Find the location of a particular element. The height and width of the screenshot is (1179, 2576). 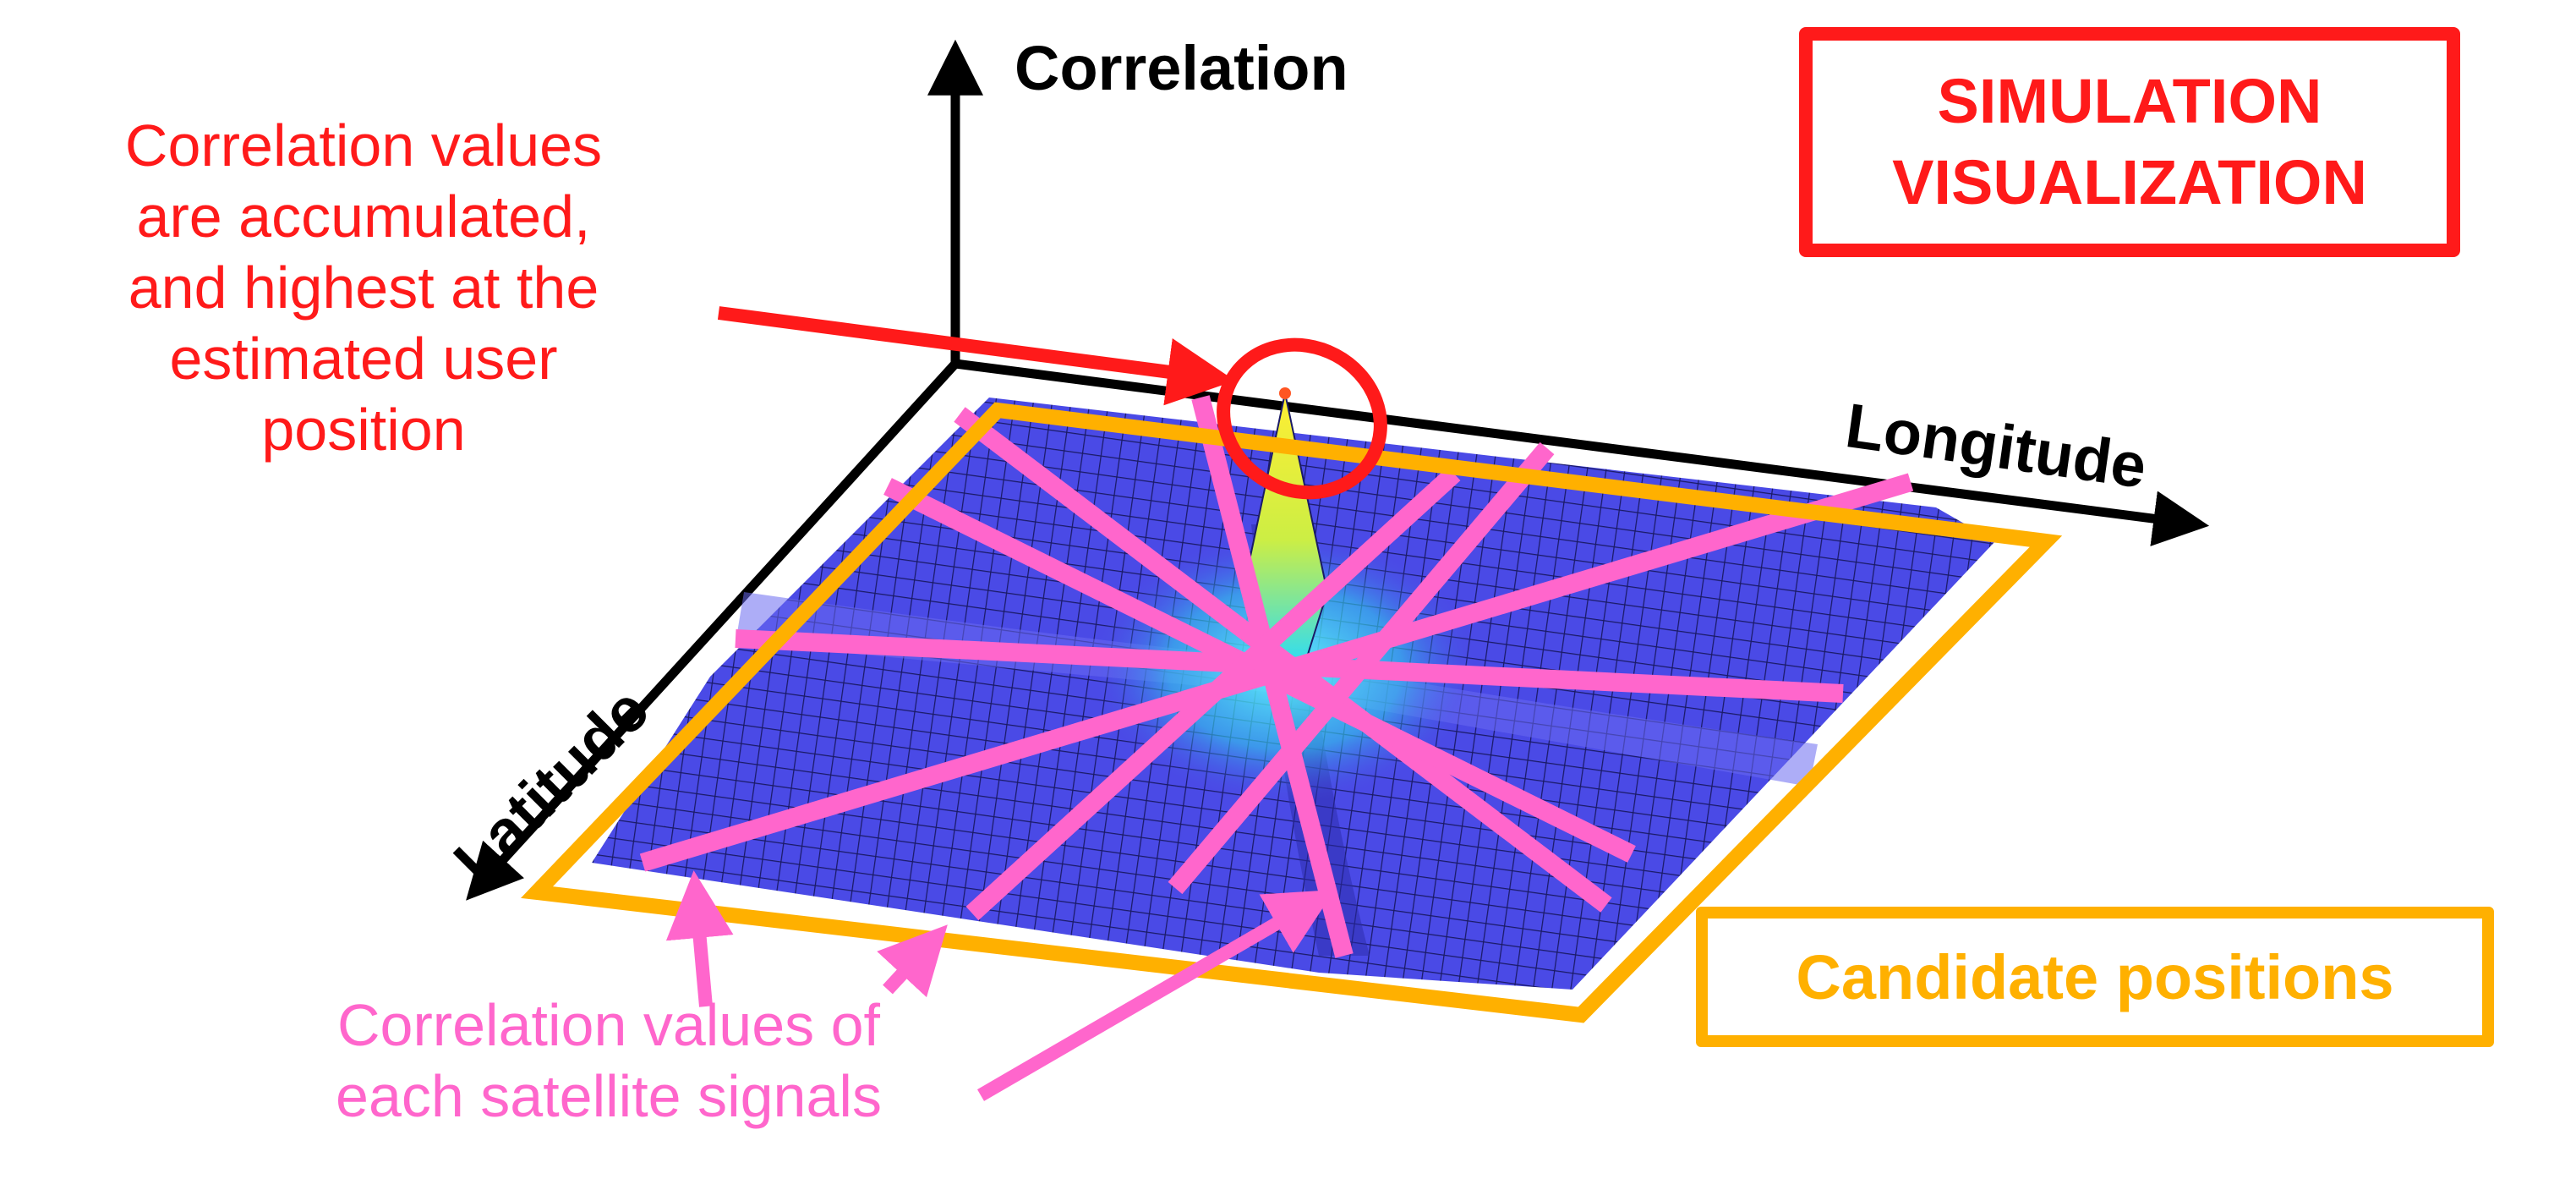

satellite-line is located at coordinates (1361, 668).